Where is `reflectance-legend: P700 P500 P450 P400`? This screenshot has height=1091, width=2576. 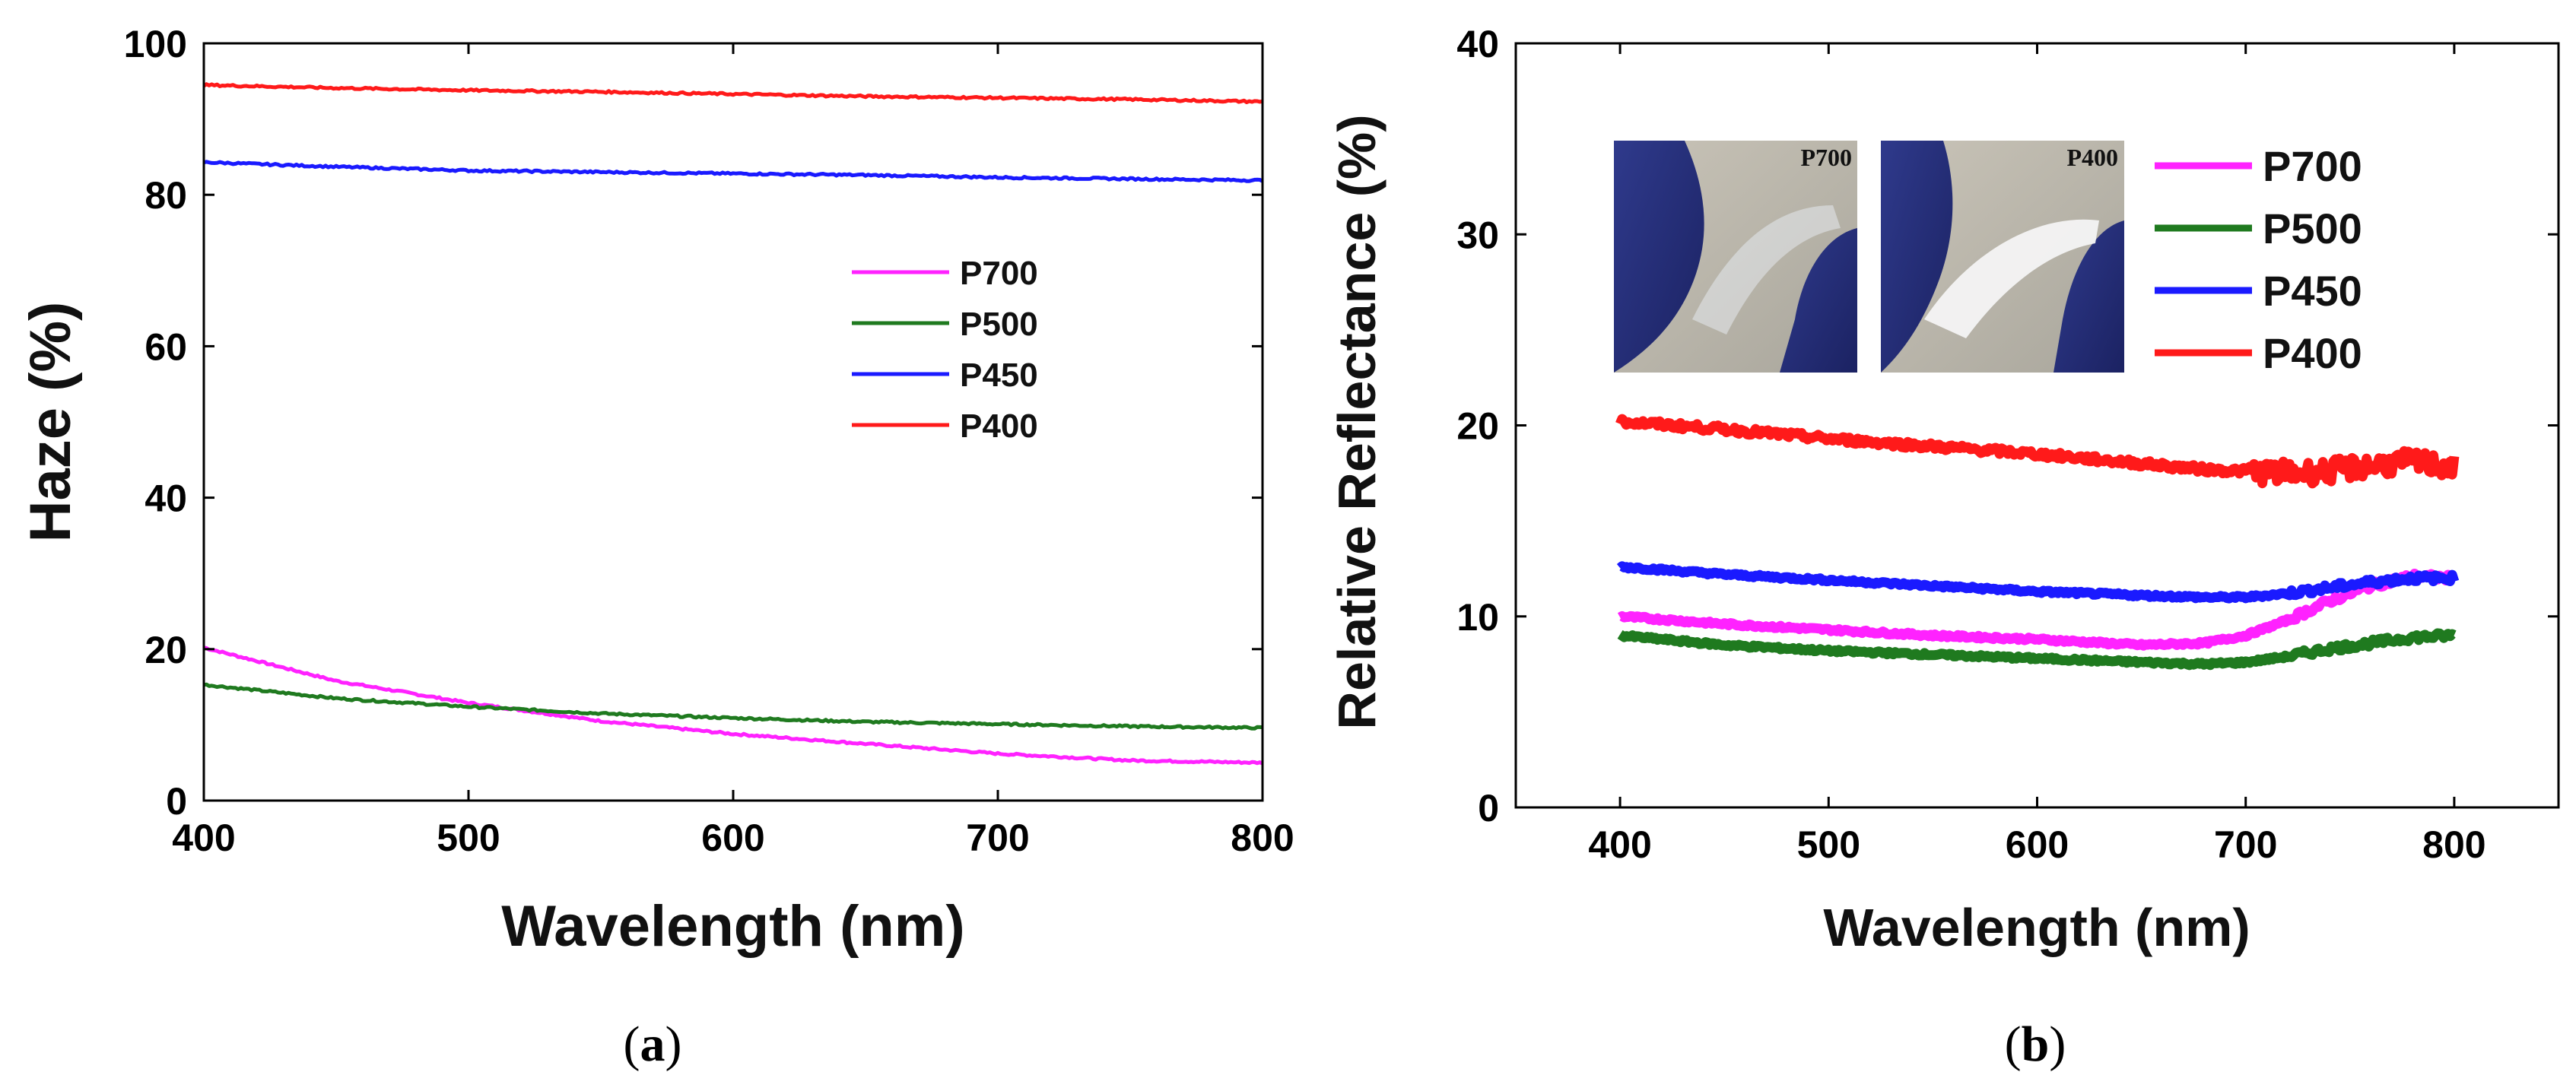 reflectance-legend: P700 P500 P450 P400 is located at coordinates (2258, 259).